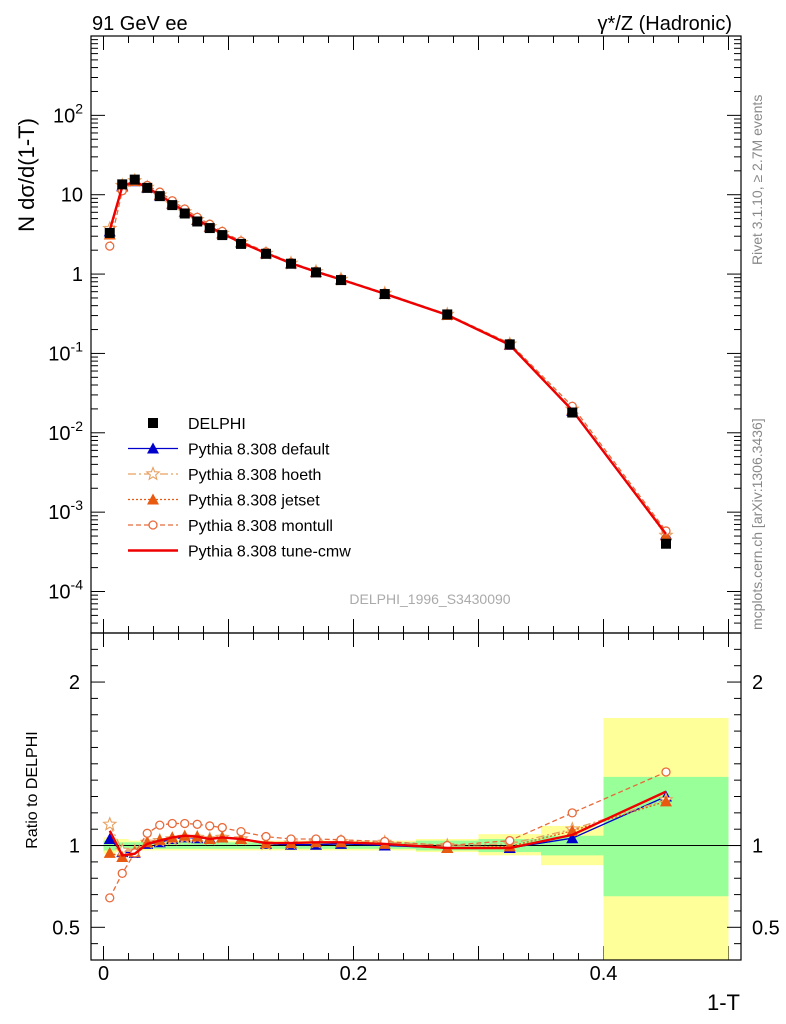 The height and width of the screenshot is (1024, 786). I want to click on analysis-id-label: DELPHI_1996_S3430090, so click(429, 599).